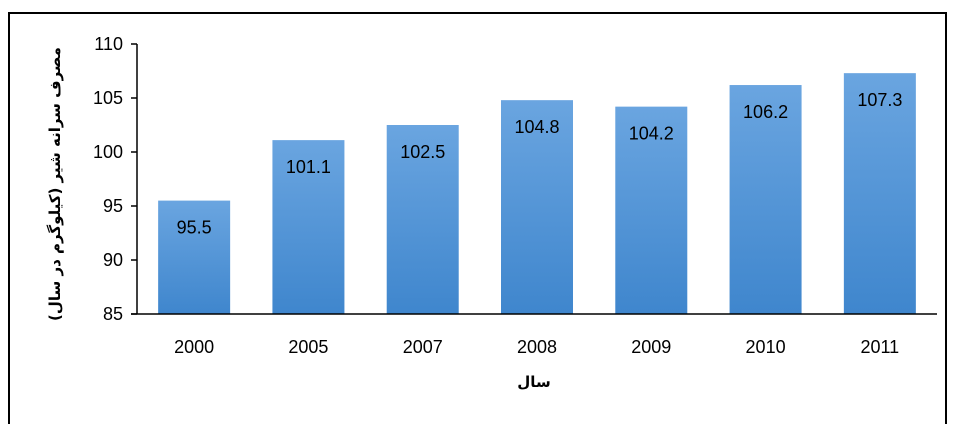  I want to click on bar-2011, so click(879, 193).